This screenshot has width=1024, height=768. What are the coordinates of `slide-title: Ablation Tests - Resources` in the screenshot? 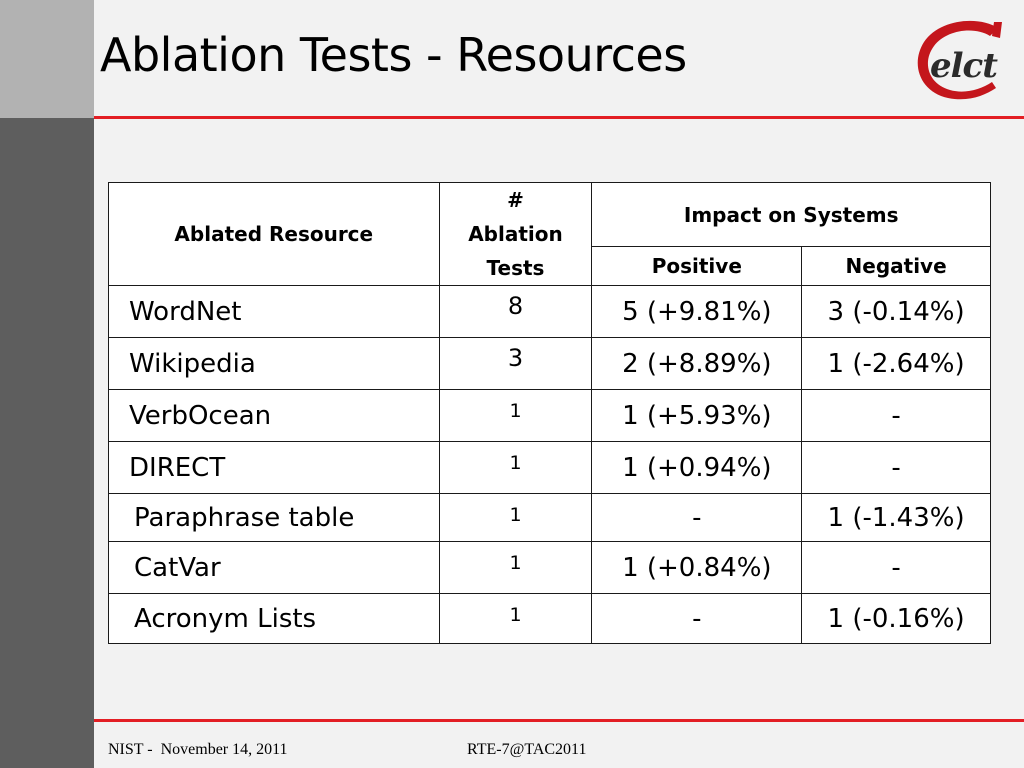 It's located at (393, 55).